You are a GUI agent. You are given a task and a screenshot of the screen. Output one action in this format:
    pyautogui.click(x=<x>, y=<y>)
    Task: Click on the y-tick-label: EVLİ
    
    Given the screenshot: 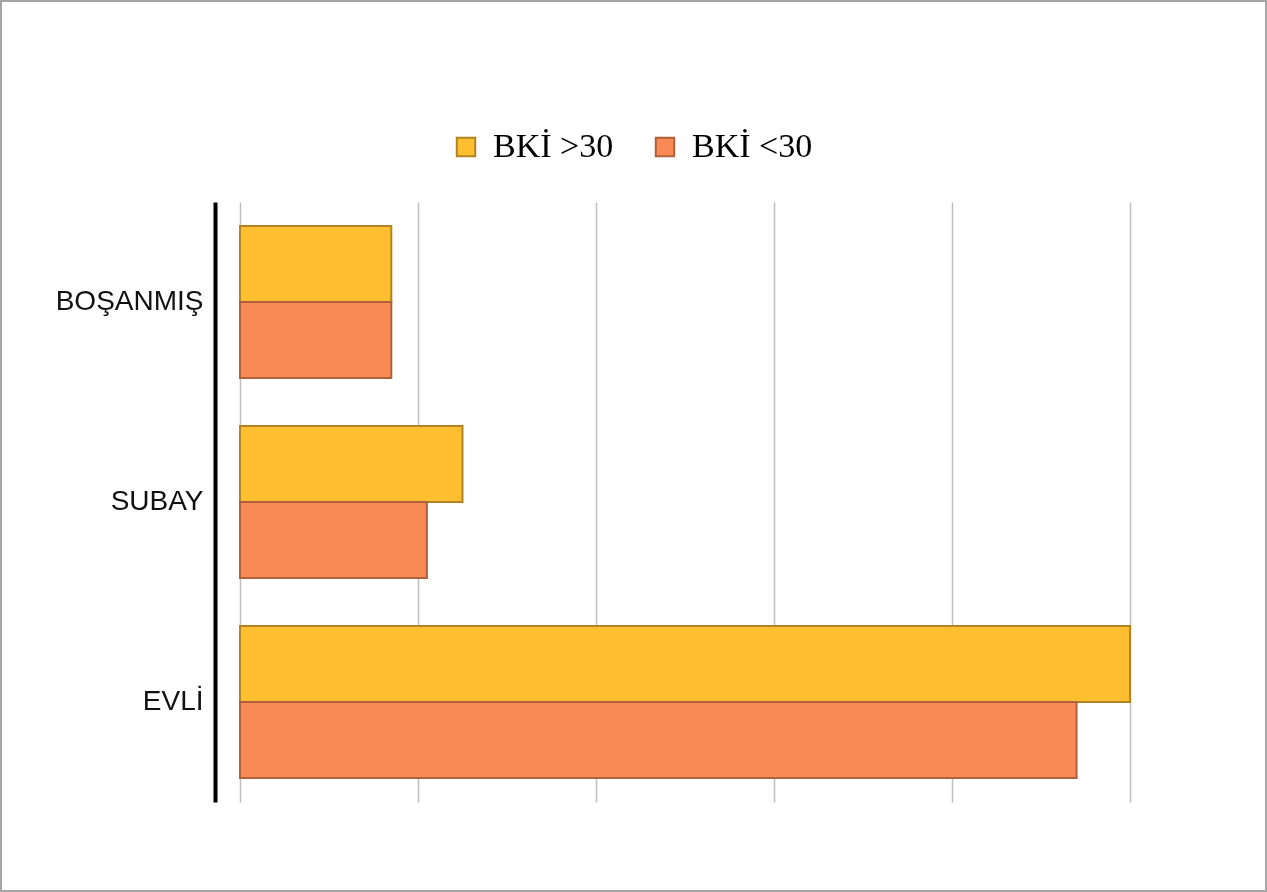 What is the action you would take?
    pyautogui.click(x=173, y=700)
    